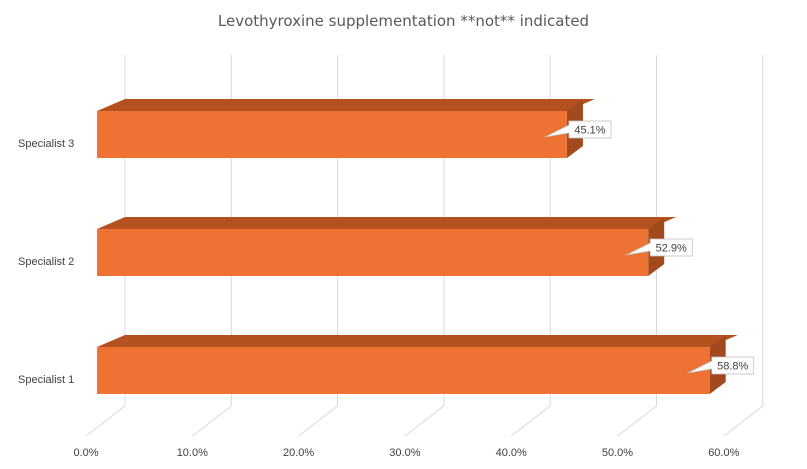 This screenshot has width=807, height=469. I want to click on x-tick-label: 20.0%, so click(298, 453).